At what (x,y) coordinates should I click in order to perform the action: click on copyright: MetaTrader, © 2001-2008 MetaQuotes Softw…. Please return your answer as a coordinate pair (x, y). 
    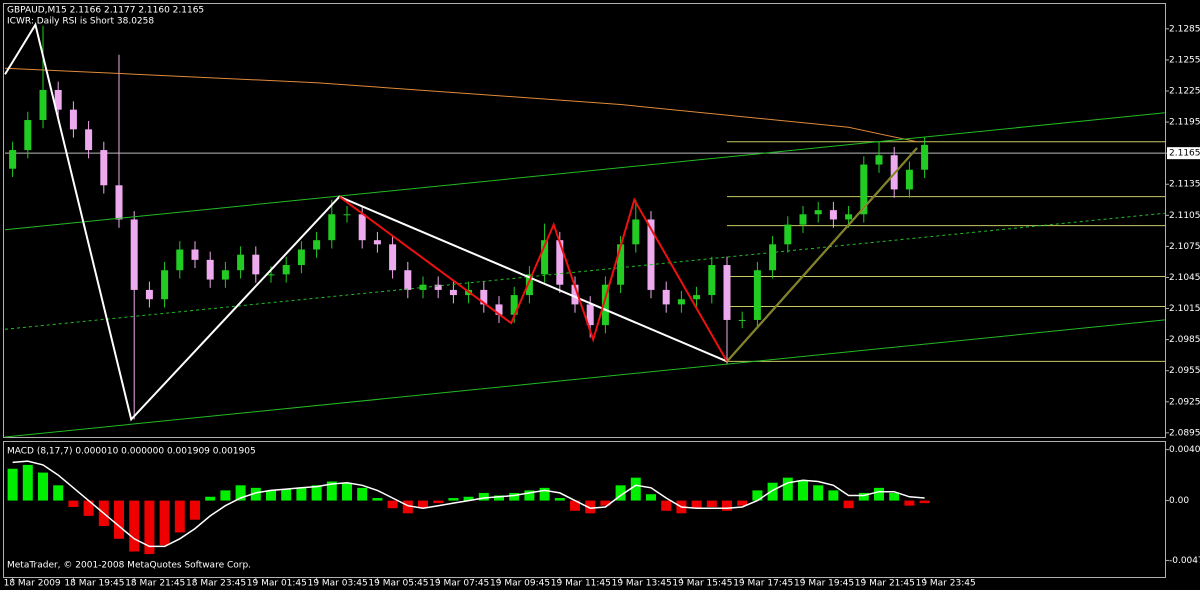
    Looking at the image, I should click on (129, 566).